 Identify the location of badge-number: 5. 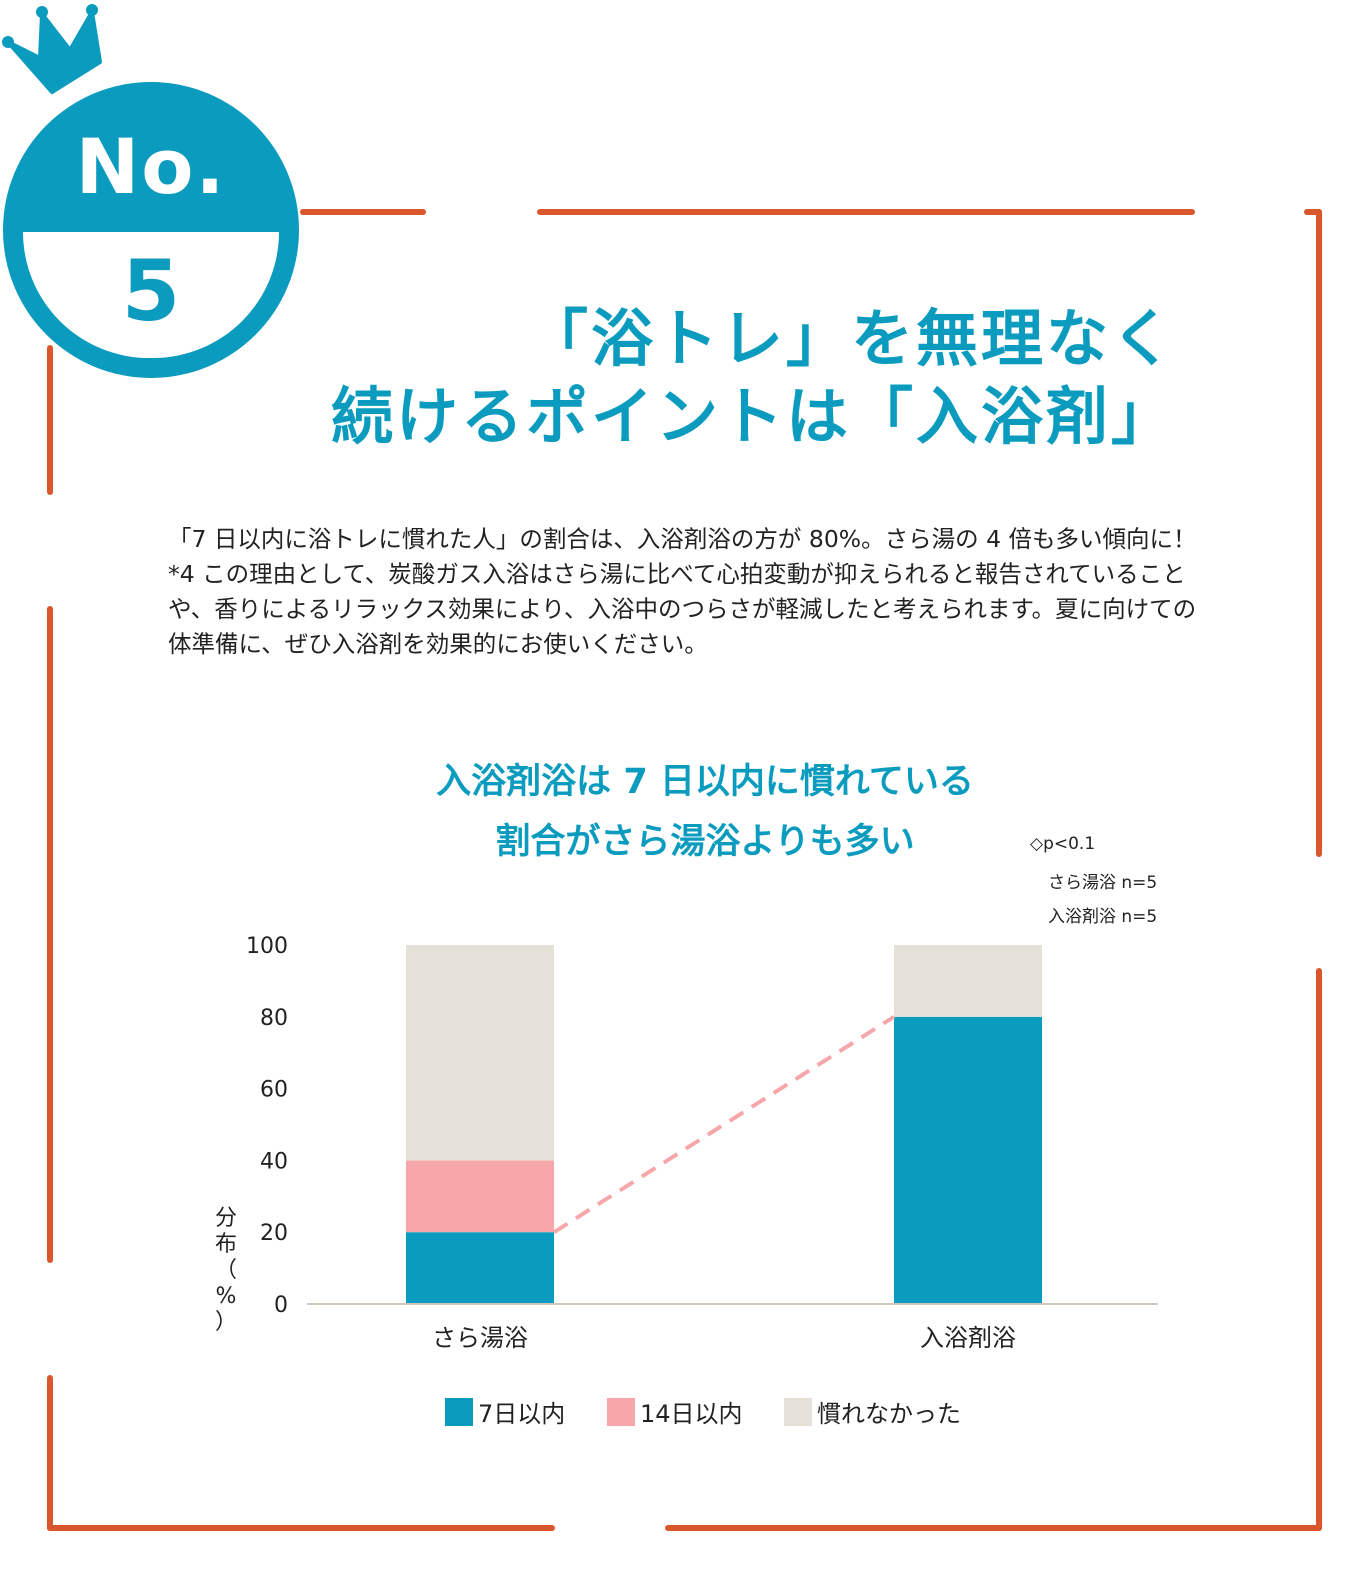
(151, 291).